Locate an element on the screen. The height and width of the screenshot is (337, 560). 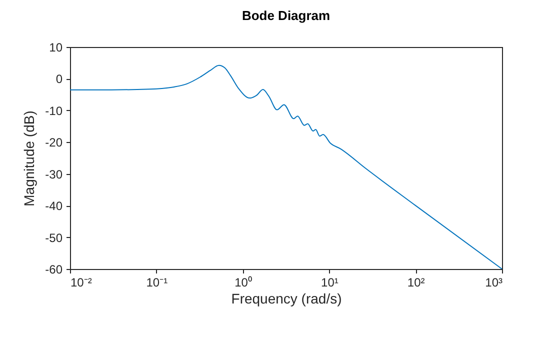
y-tick-label: -30 is located at coordinates (54, 174).